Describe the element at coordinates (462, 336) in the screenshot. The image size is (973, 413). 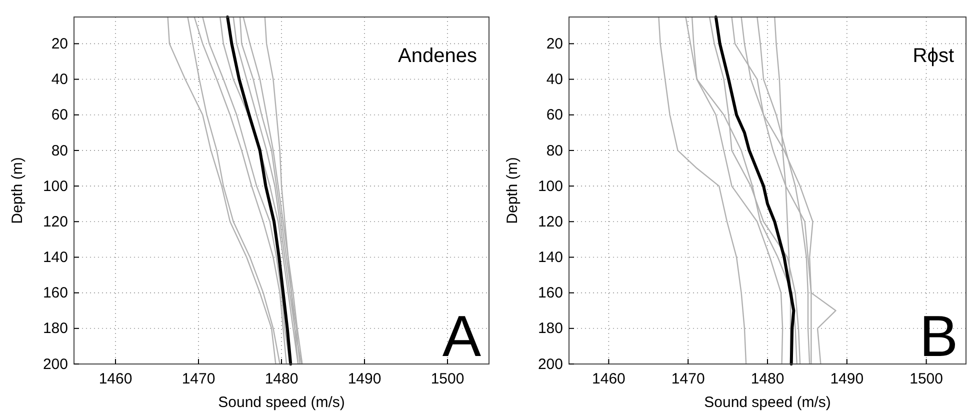
I see `annotation: A` at that location.